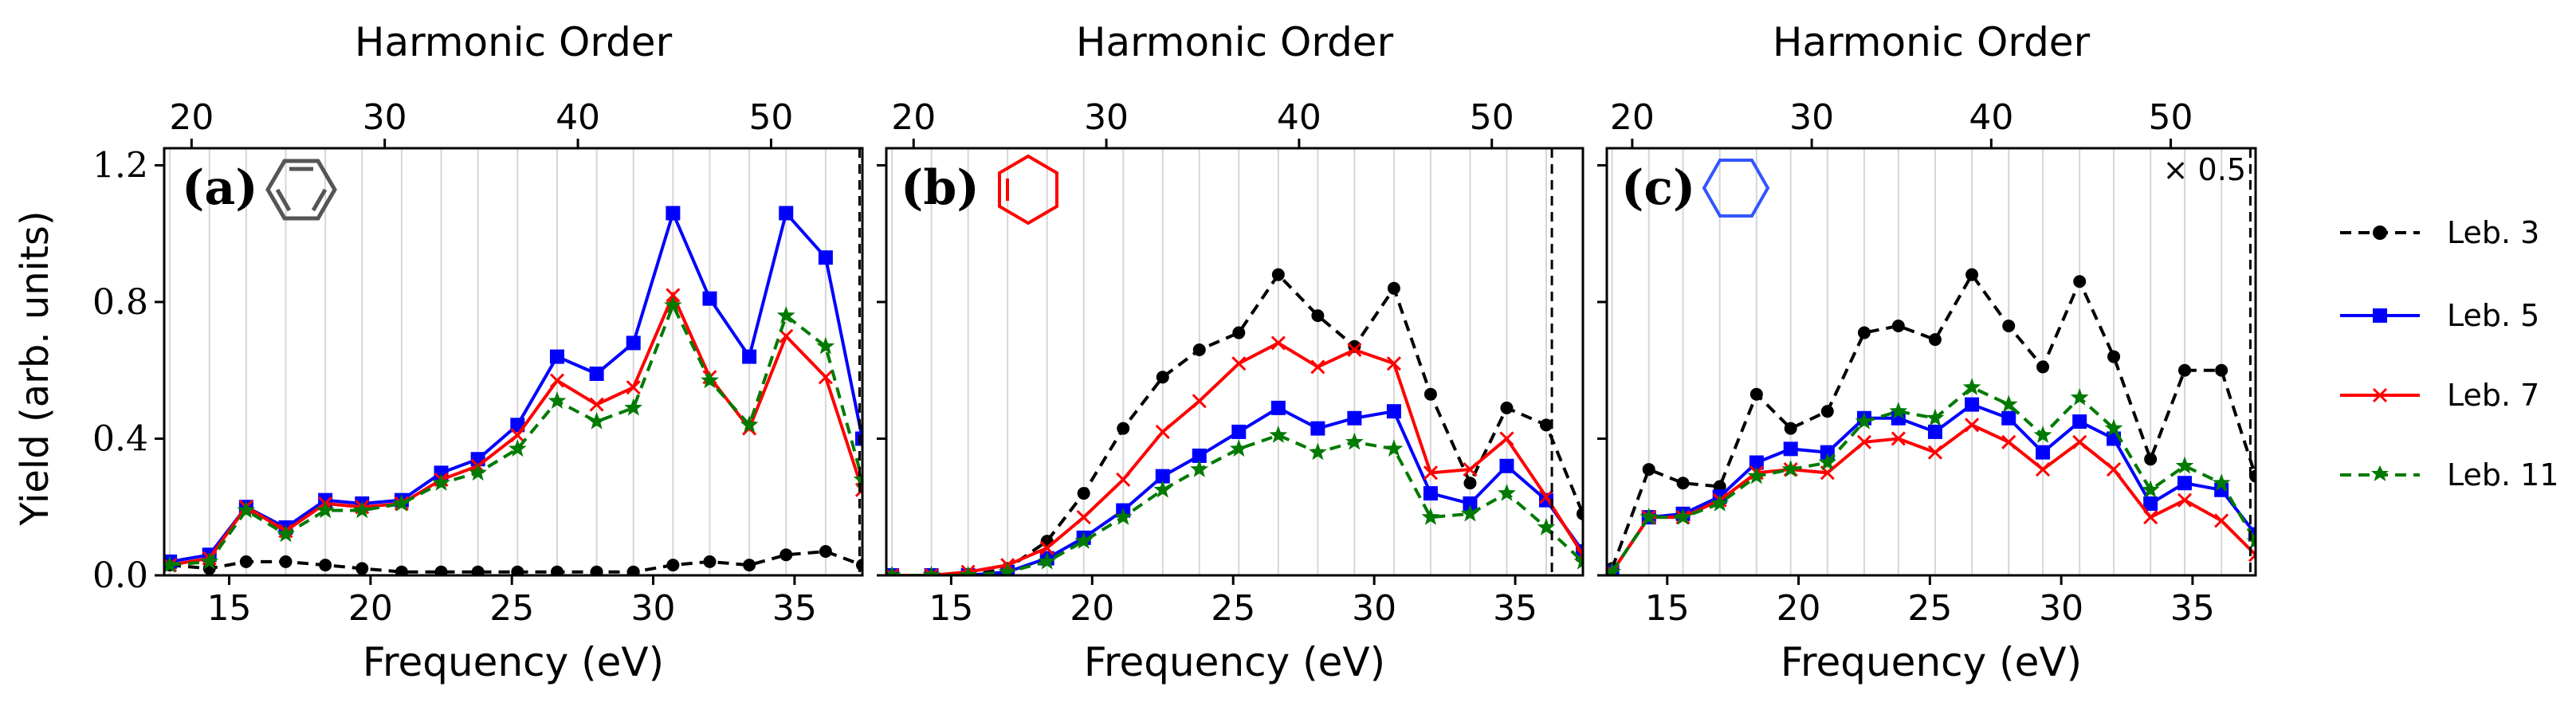 Image resolution: width=2576 pixels, height=714 pixels. I want to click on panel-c-series, so click(1931, 421).